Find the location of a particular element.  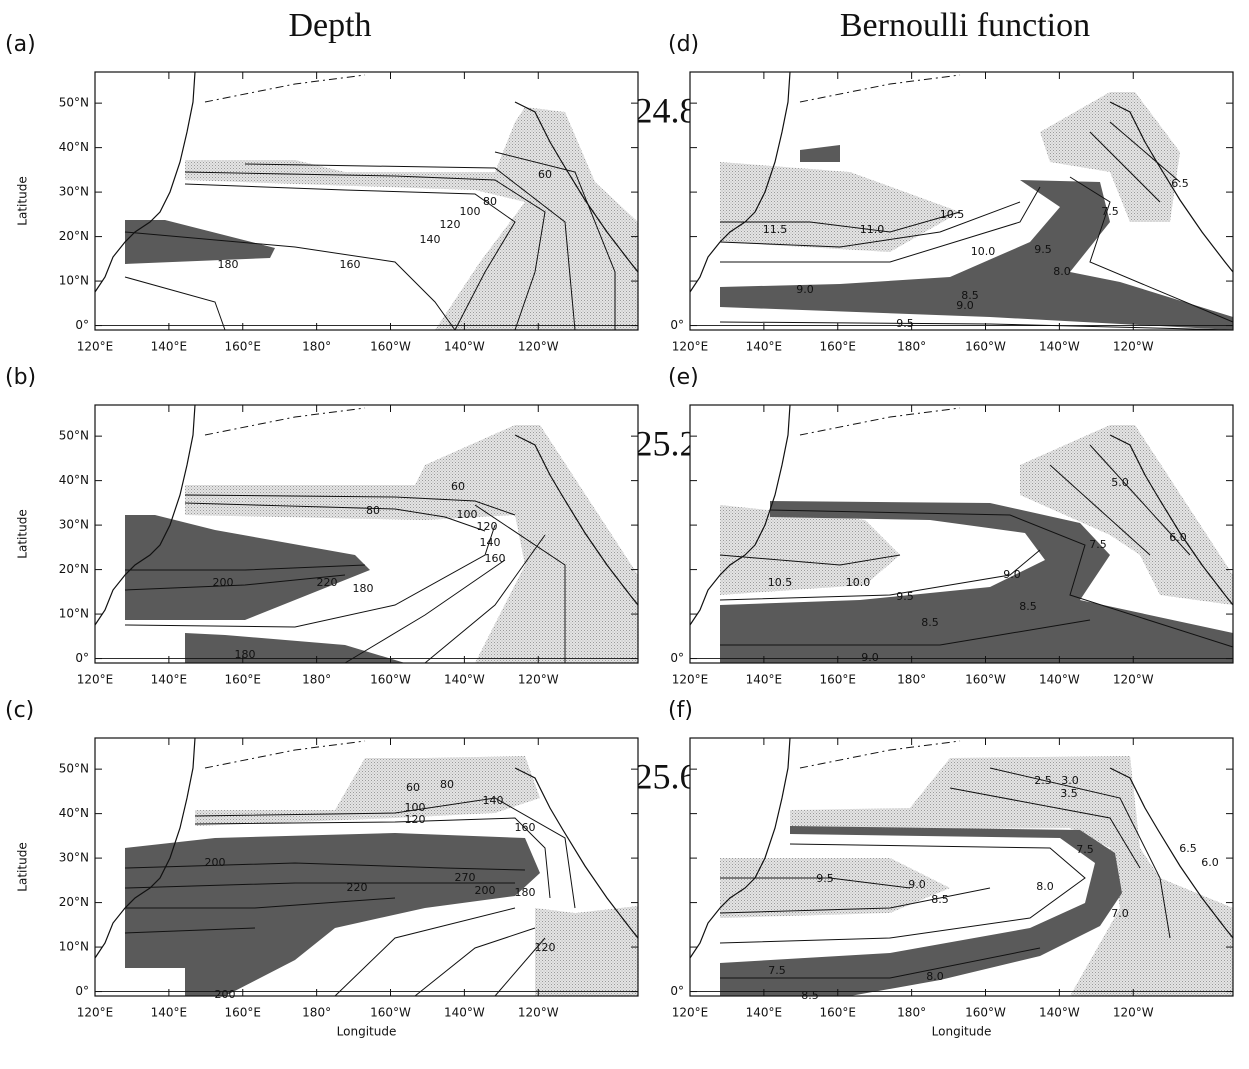

column-title: Depth is located at coordinates (329, 25).